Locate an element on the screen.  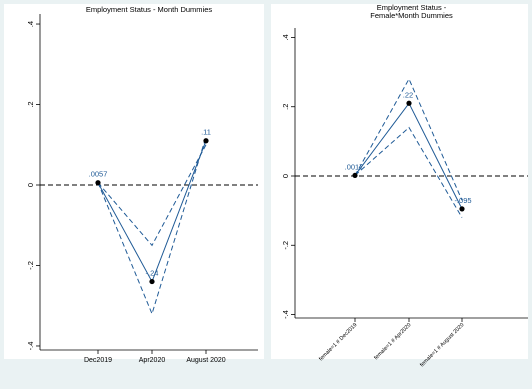
chart-subtitle: Female*Month Dummies is located at coordinates (411, 15).